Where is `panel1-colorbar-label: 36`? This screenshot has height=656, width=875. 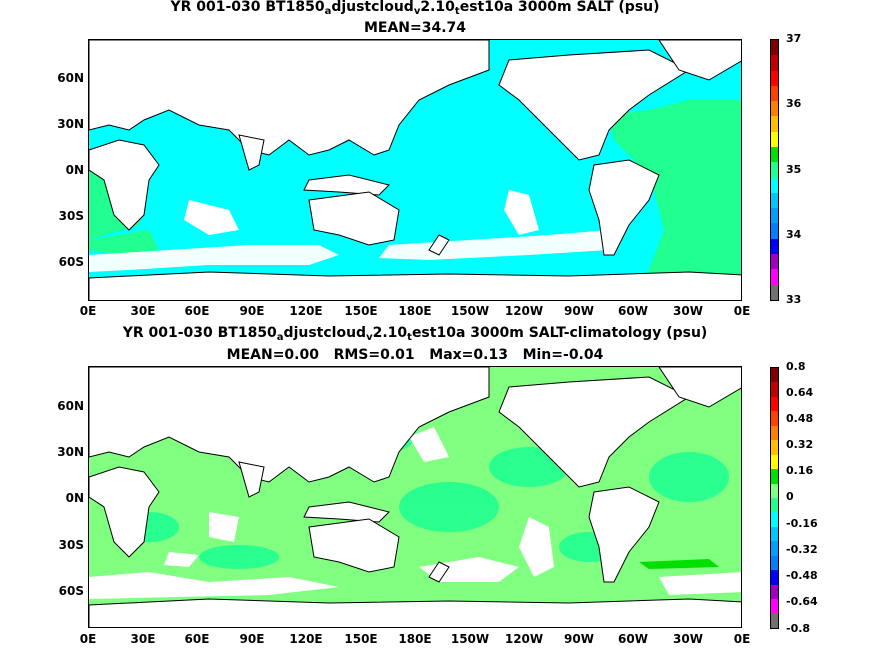 panel1-colorbar-label: 36 is located at coordinates (794, 103).